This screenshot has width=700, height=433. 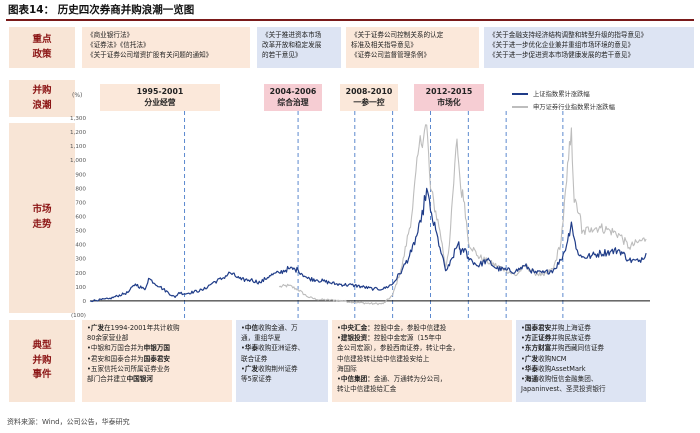 I want to click on event-text: 中信建投转让给中信建投安给上, so click(x=383, y=358).